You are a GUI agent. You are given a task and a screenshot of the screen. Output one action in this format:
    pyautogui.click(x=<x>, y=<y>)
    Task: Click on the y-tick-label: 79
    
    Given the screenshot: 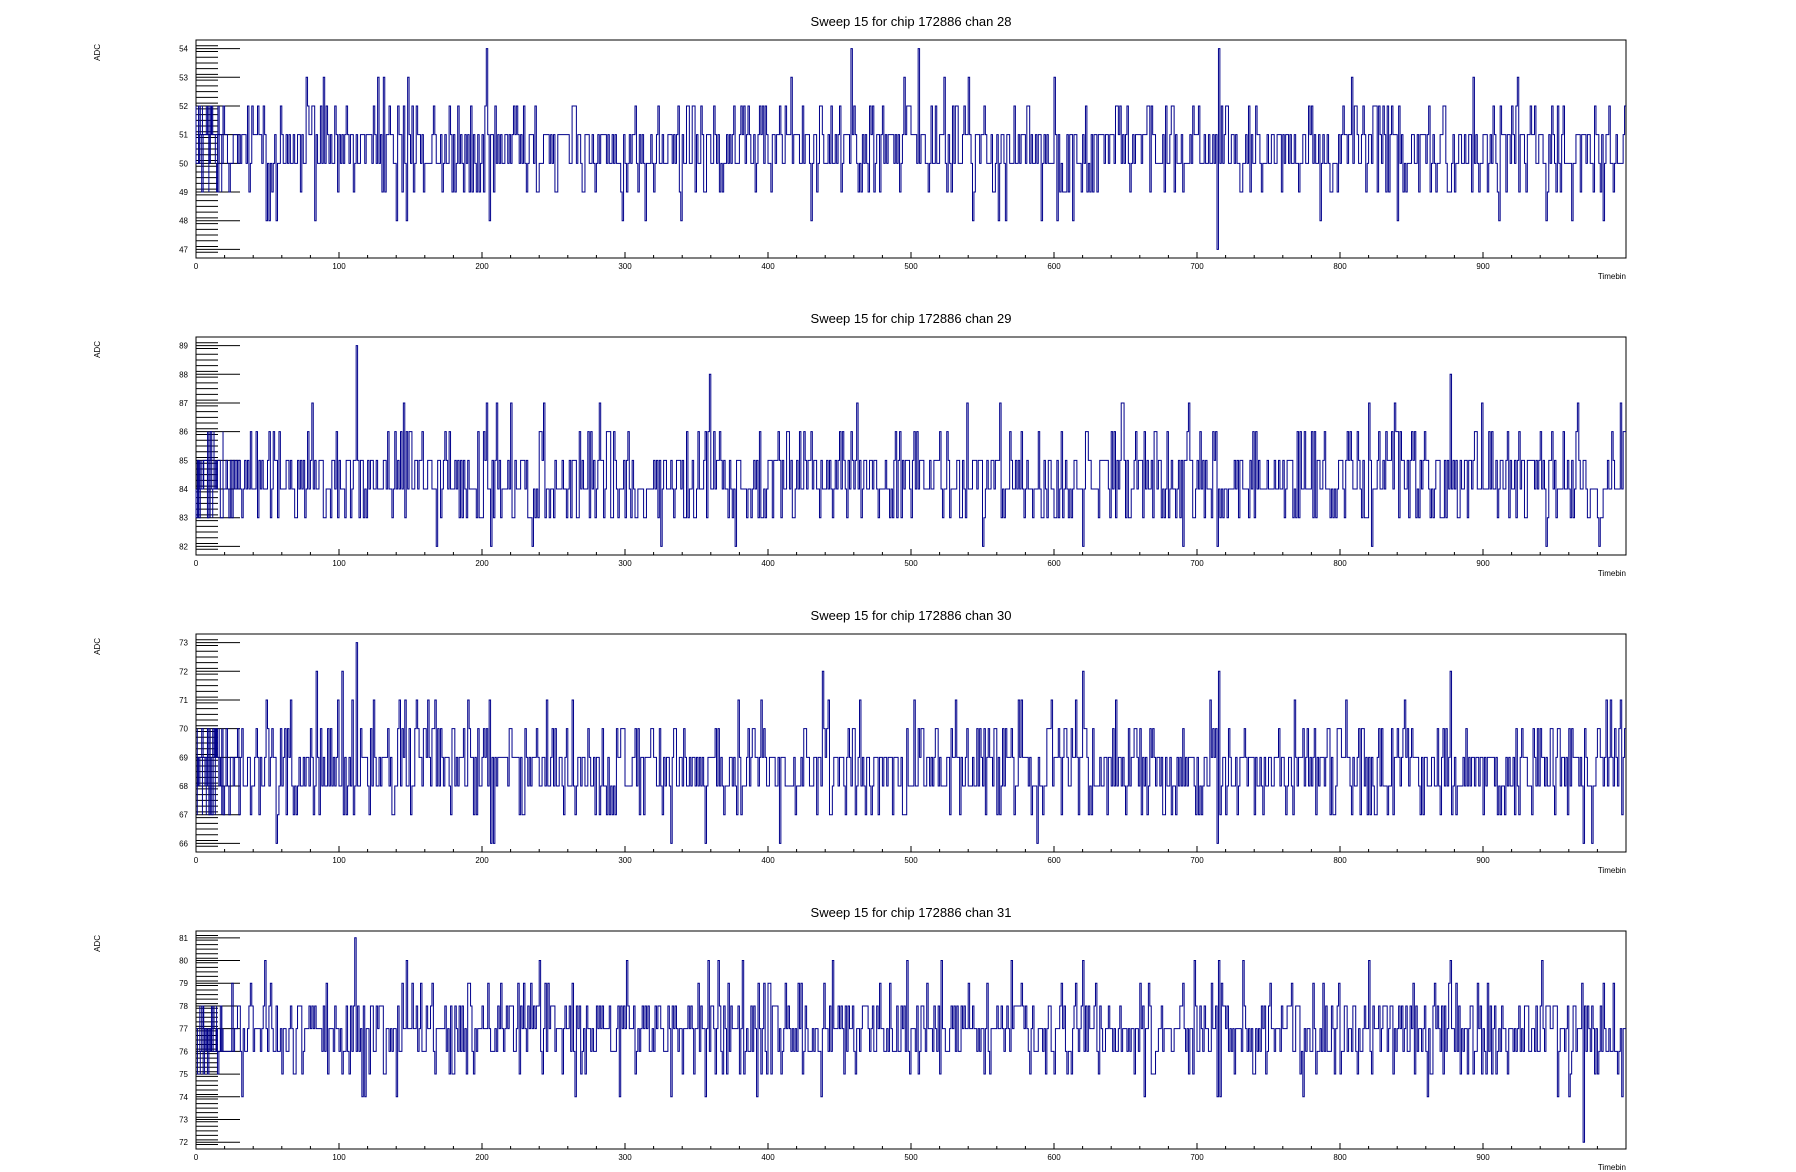 What is the action you would take?
    pyautogui.click(x=183, y=983)
    